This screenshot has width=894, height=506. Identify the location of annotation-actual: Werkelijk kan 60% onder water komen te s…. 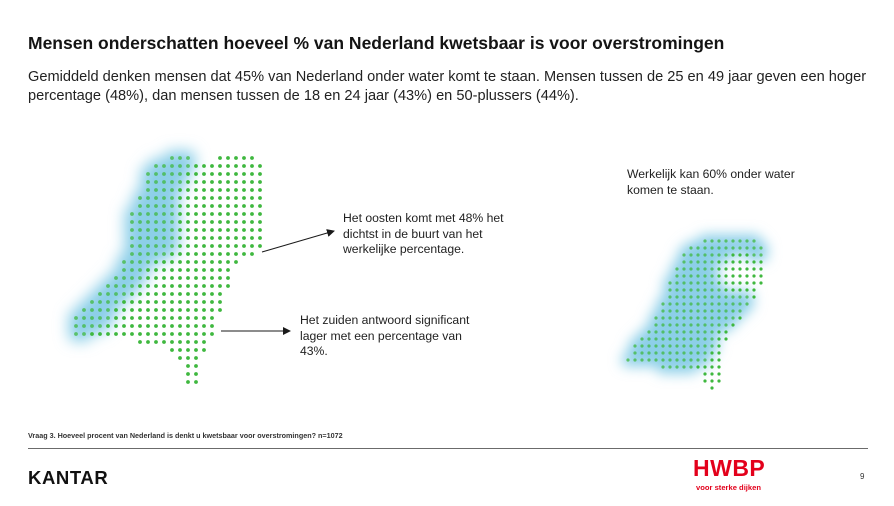
(711, 182).